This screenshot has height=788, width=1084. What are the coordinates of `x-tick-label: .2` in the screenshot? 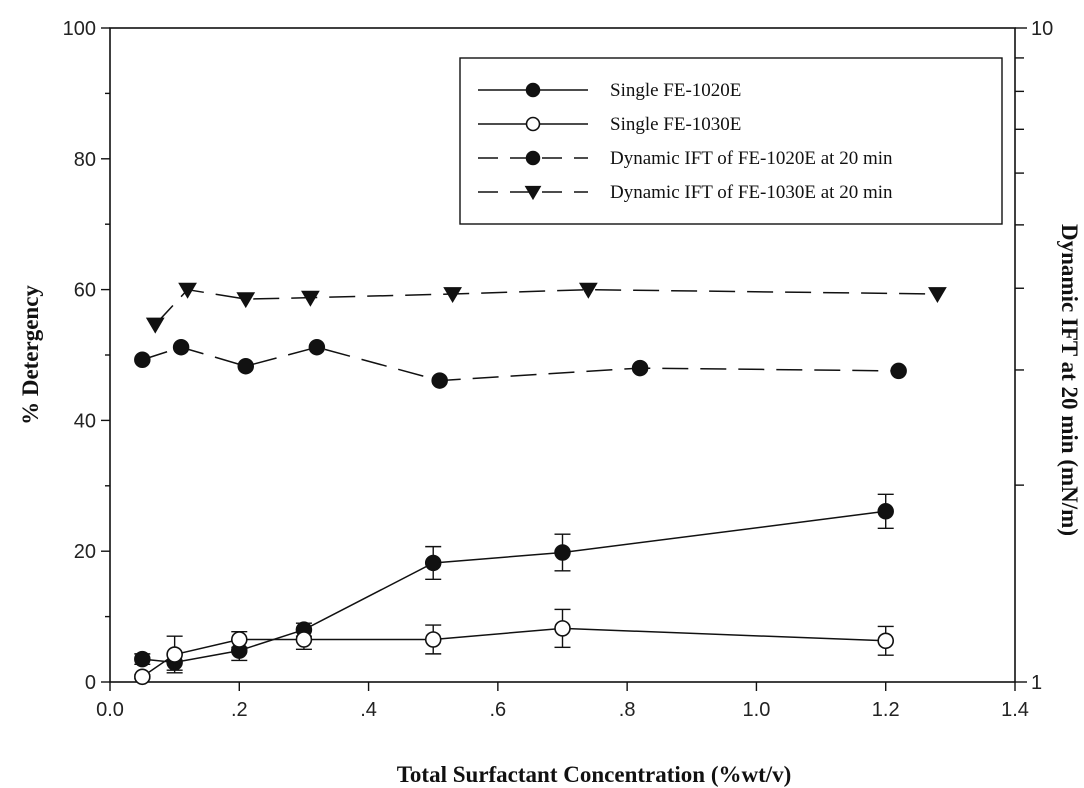 It's located at (239, 710).